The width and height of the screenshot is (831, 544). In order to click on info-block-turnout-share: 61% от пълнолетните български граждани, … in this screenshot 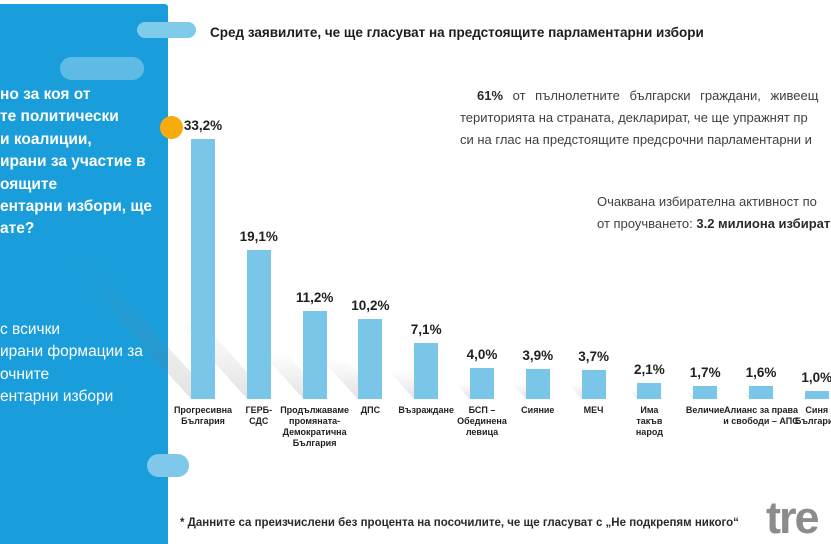, I will do `click(639, 118)`.